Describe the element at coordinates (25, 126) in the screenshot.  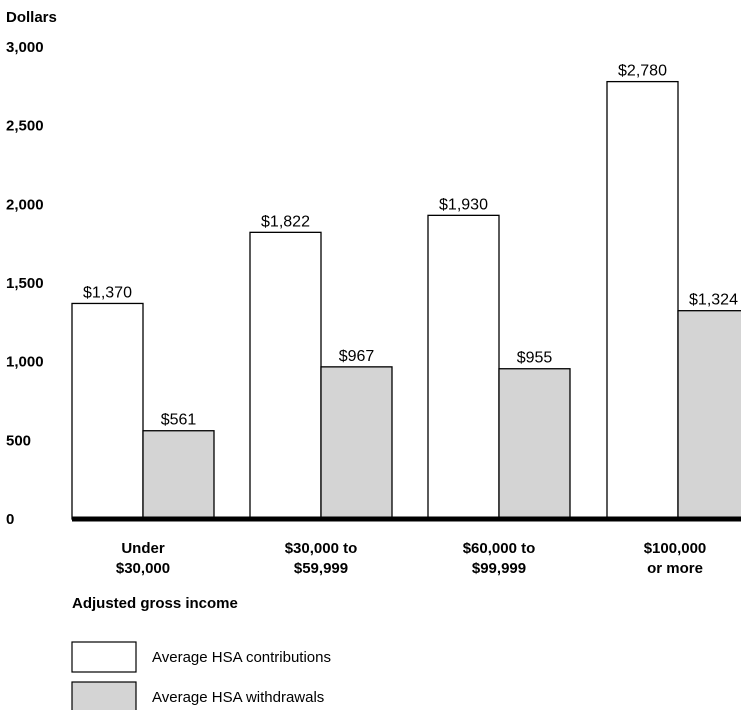
I see `y-tick-label: 2,500` at that location.